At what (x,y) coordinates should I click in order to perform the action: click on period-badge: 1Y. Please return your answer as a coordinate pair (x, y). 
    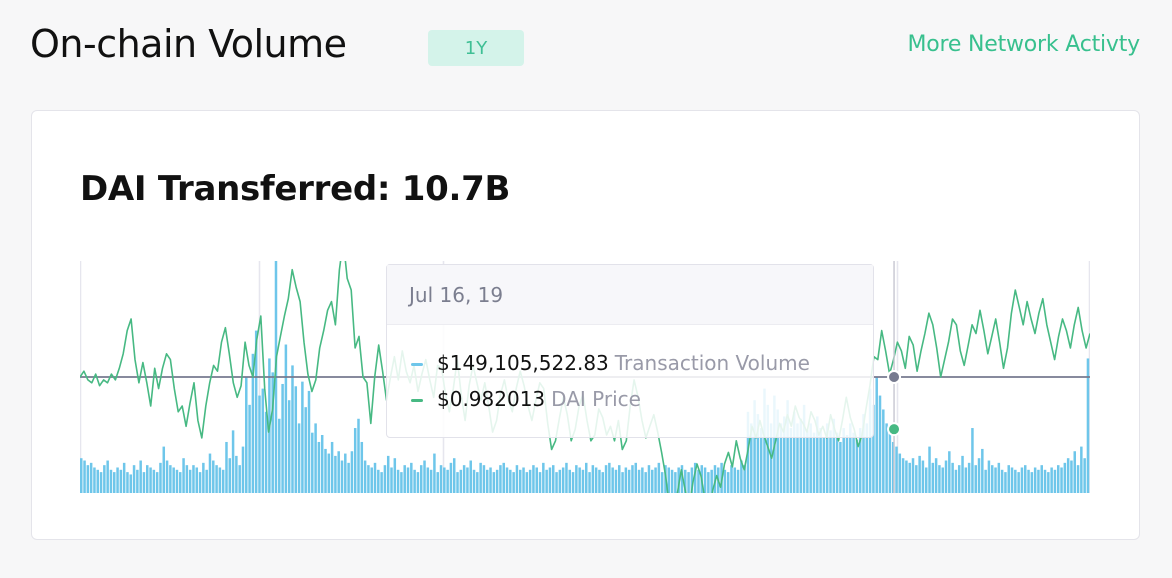
    Looking at the image, I should click on (476, 48).